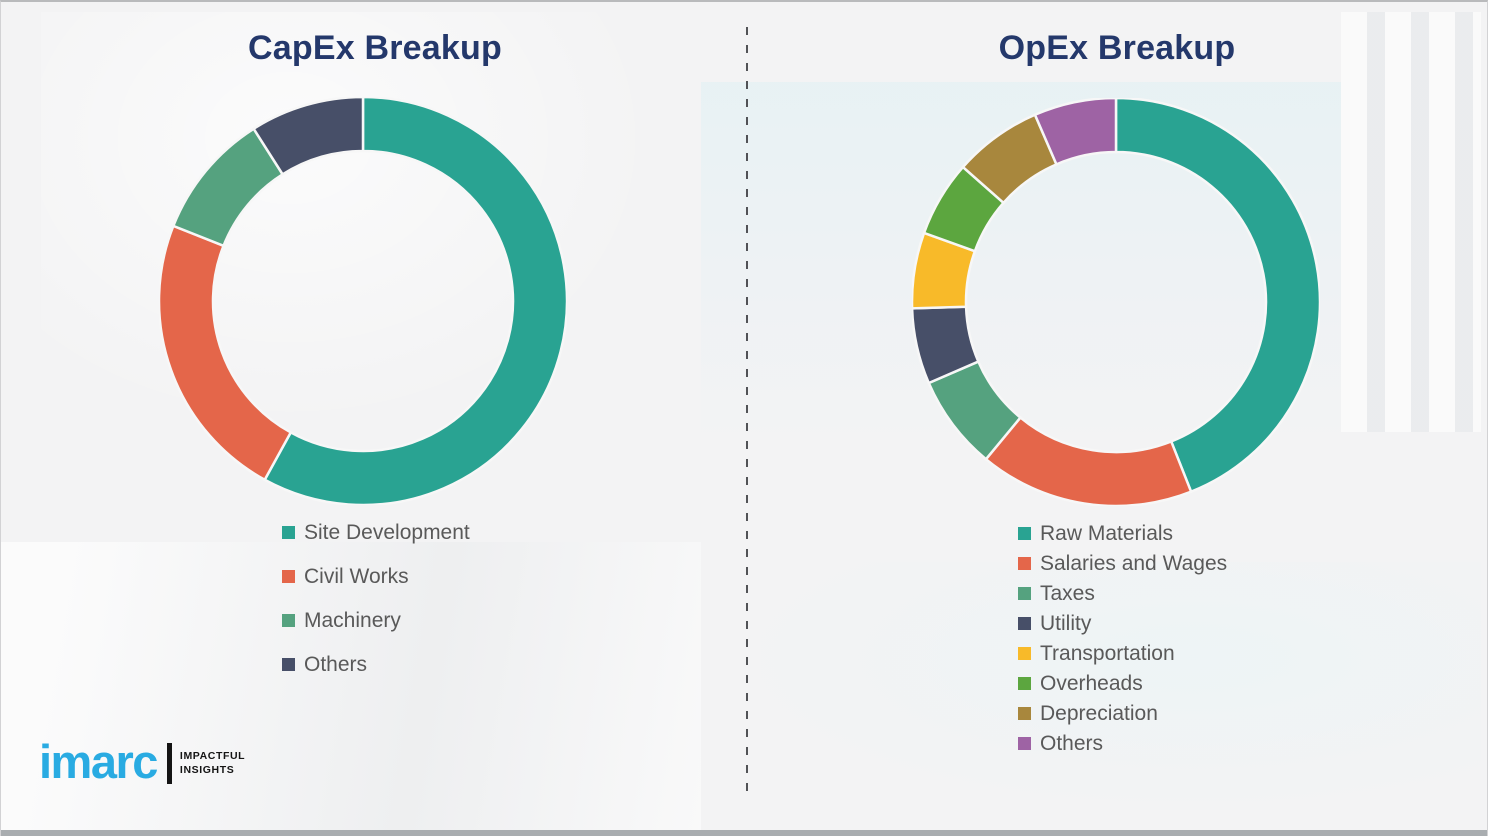 This screenshot has width=1488, height=836. I want to click on capex-donut-chart, so click(363, 301).